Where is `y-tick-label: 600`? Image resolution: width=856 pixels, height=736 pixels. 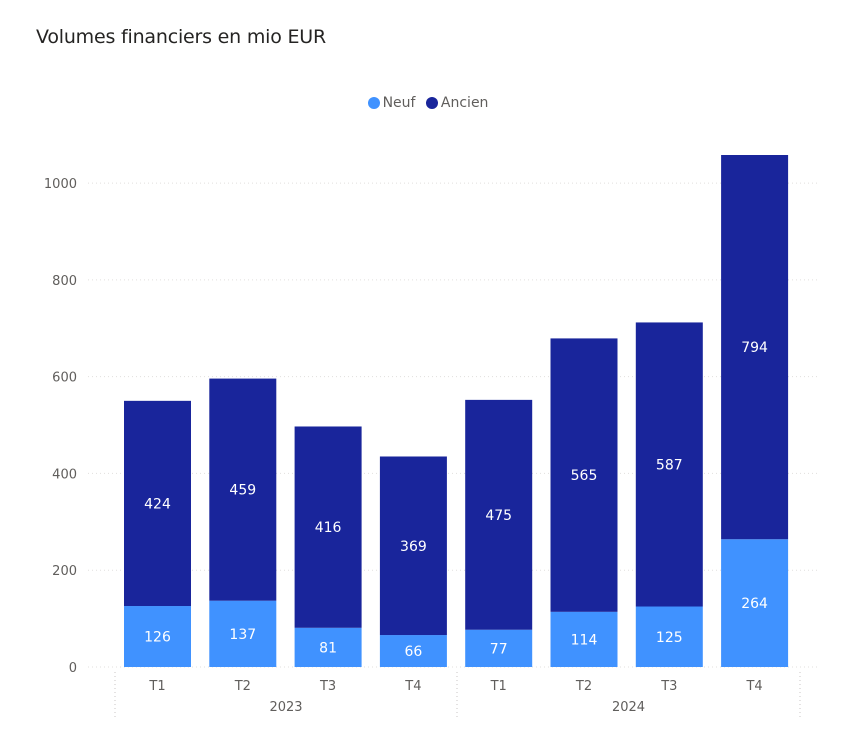 y-tick-label: 600 is located at coordinates (64, 378).